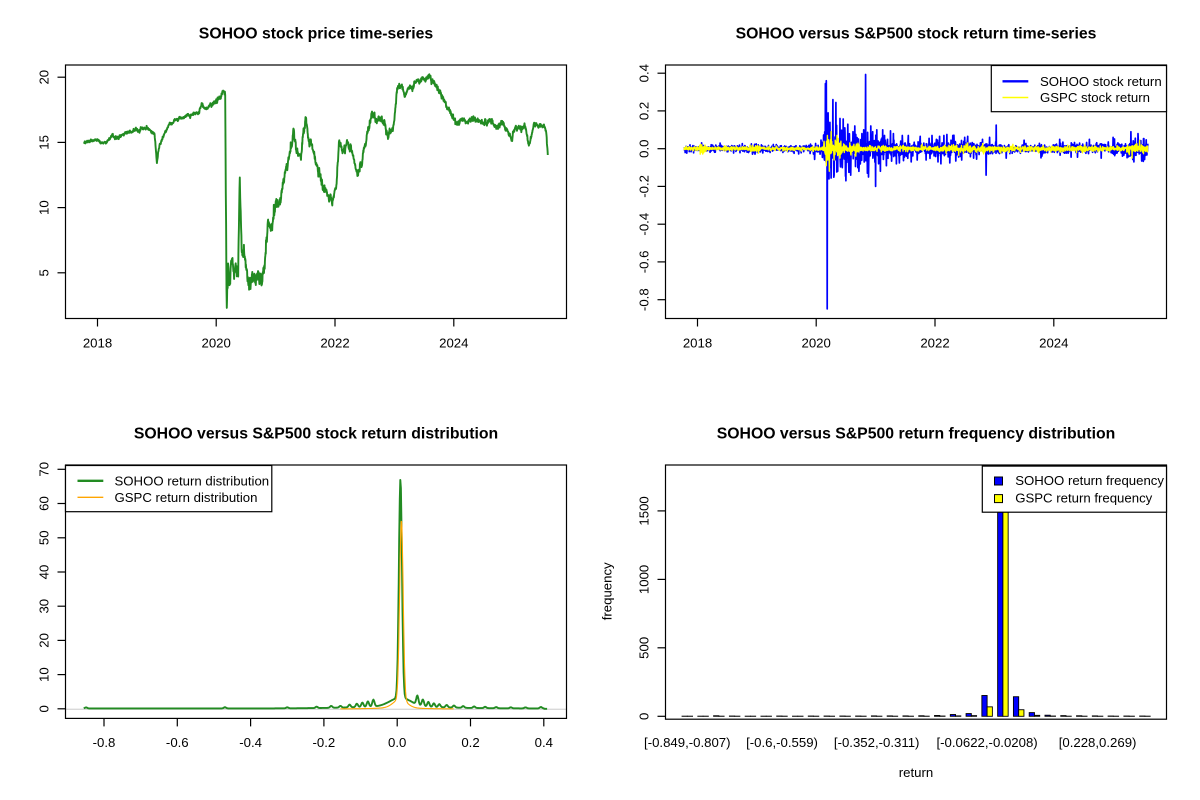  I want to click on svg-text: GSPC return distribution, so click(186, 497).